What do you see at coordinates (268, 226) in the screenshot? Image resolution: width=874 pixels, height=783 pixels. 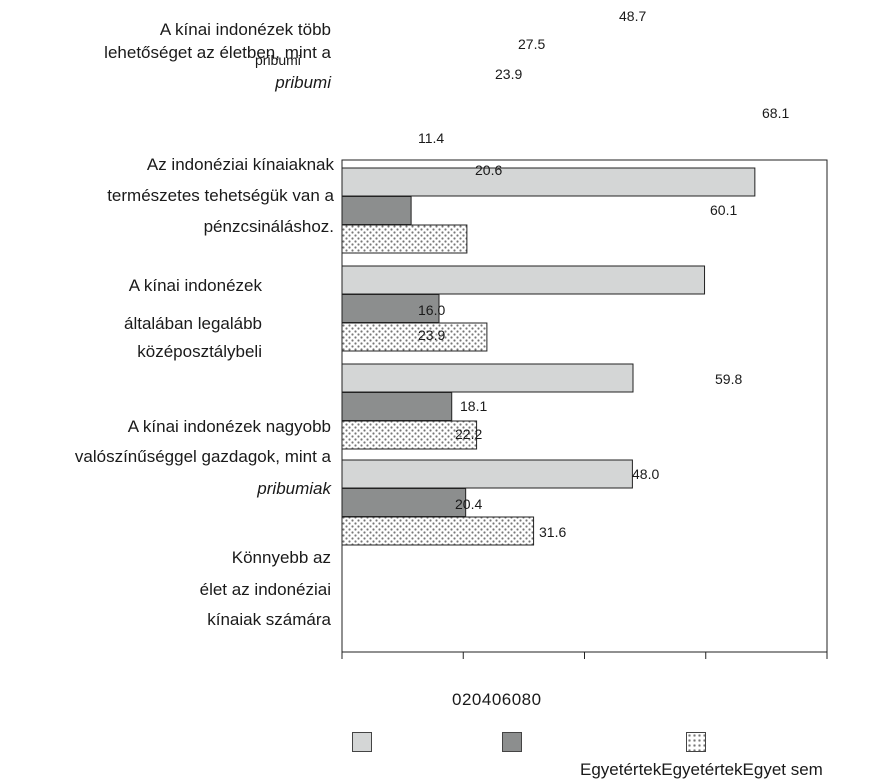 I see `category-label-2-line-3: pénzcsináláshoz.` at bounding box center [268, 226].